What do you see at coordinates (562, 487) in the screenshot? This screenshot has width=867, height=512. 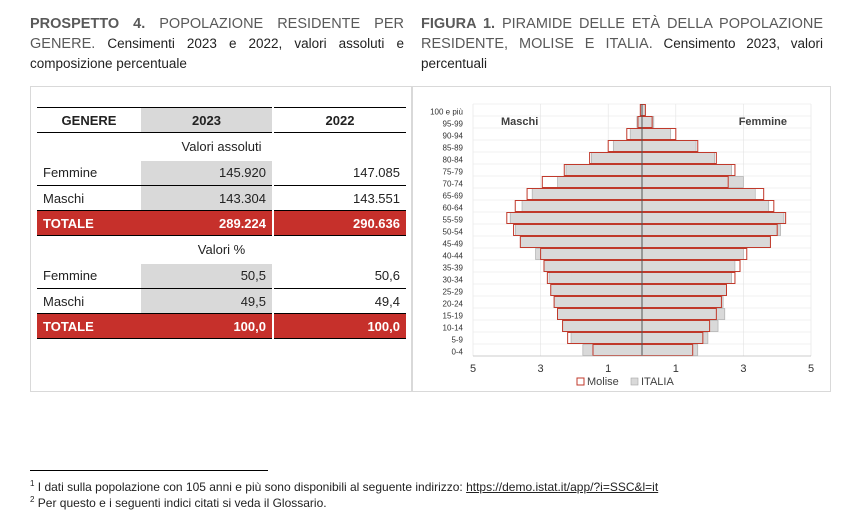 I see `footnote-link: https://demo.istat.it/app/?i=SSC&l=it` at bounding box center [562, 487].